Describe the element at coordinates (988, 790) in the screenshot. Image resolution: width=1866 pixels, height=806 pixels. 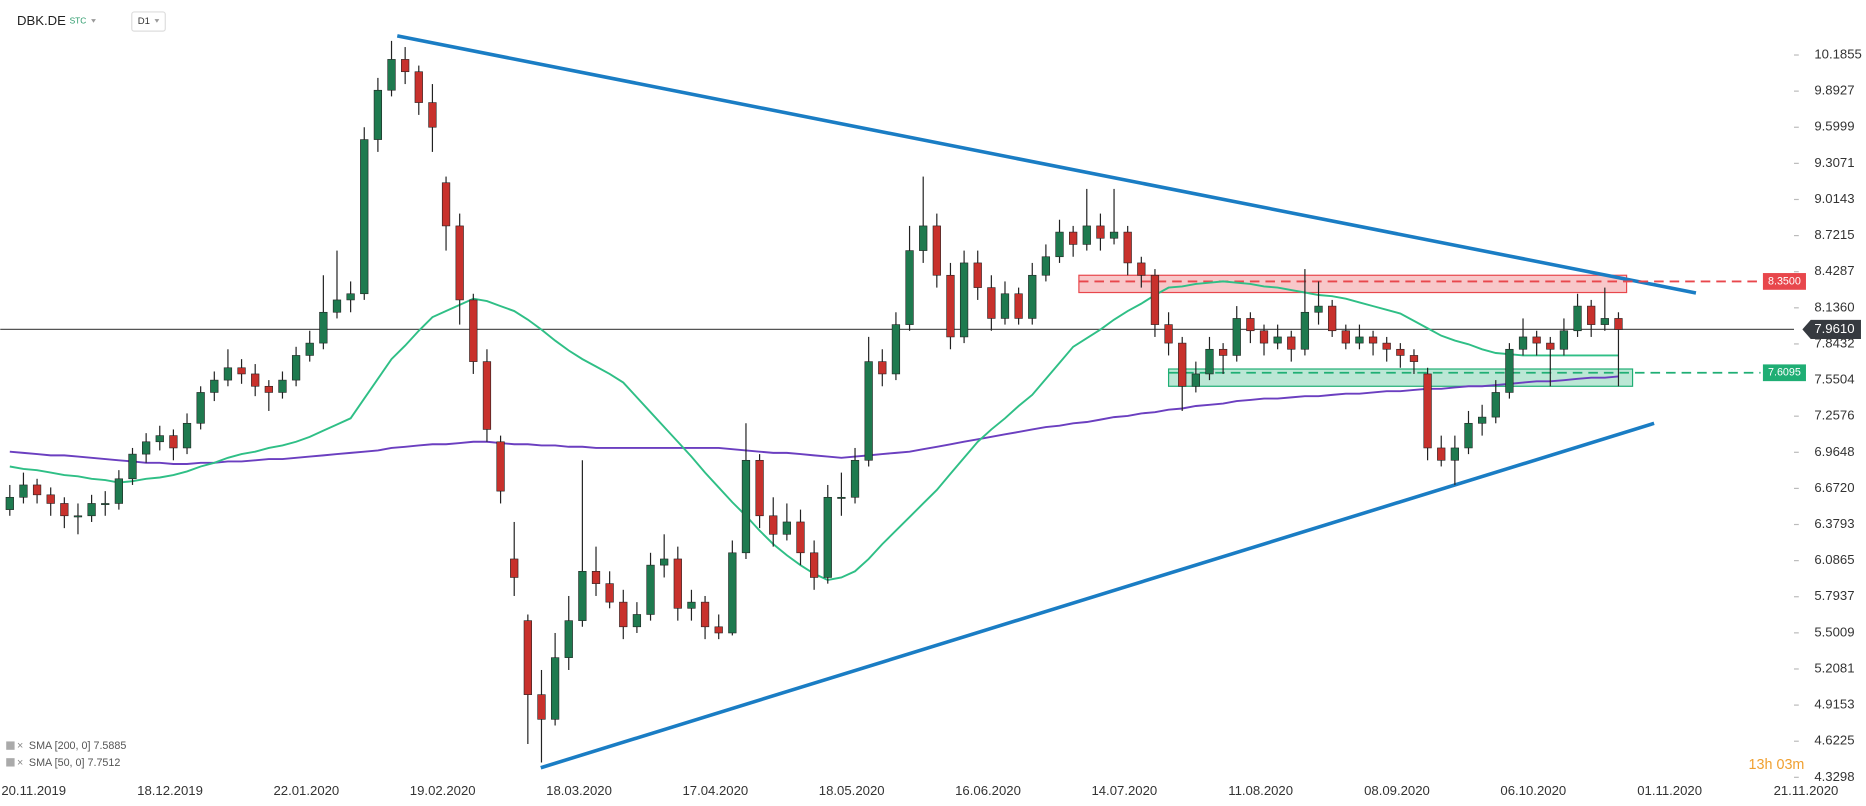
I see `x-tick-label: 16.06.2020` at that location.